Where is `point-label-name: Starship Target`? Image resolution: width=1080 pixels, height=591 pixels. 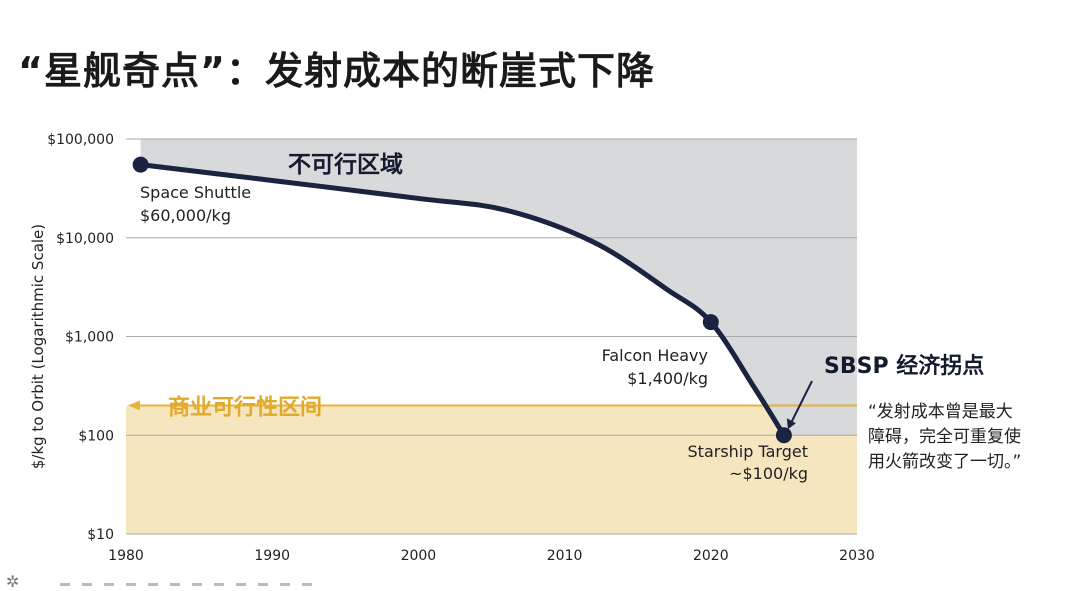 point-label-name: Starship Target is located at coordinates (748, 451).